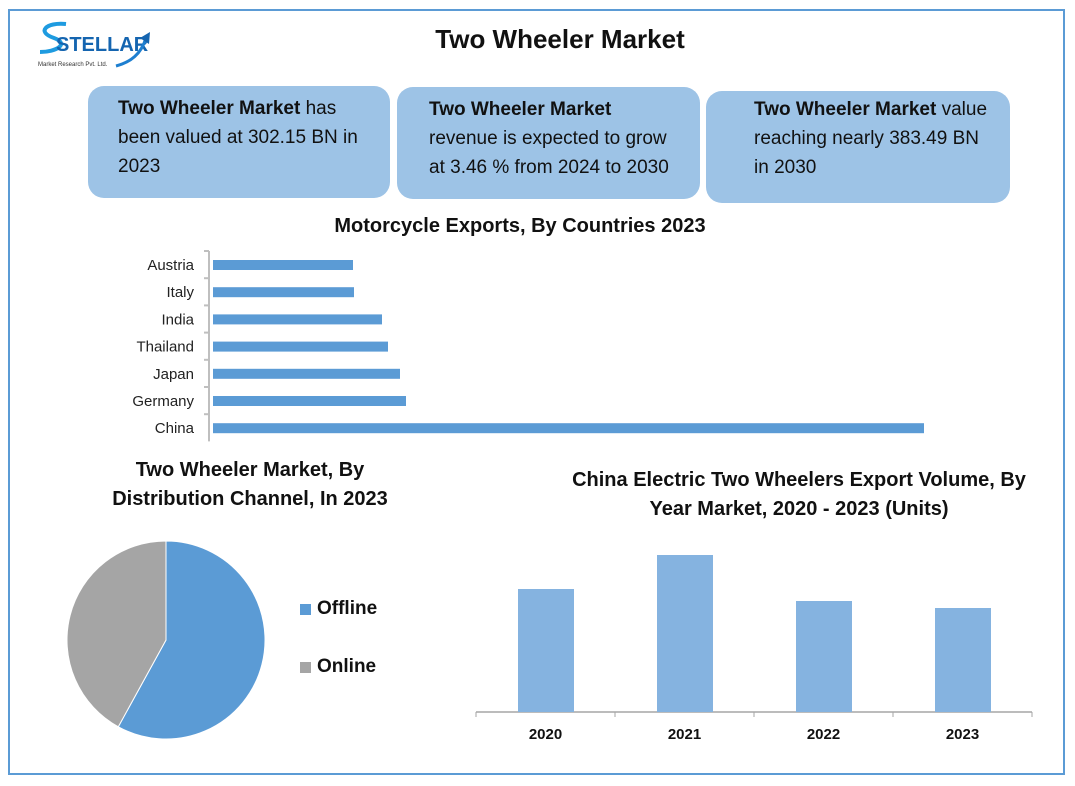 The height and width of the screenshot is (786, 1075). Describe the element at coordinates (73, 65) in the screenshot. I see `svg-text: Market Research Pvt. Ltd.` at that location.